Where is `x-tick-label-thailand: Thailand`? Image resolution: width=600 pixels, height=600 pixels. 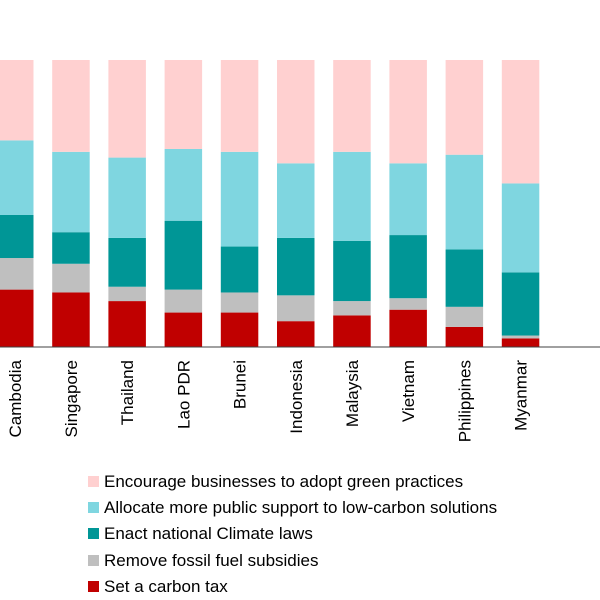
x-tick-label-thailand: Thailand is located at coordinates (127, 392).